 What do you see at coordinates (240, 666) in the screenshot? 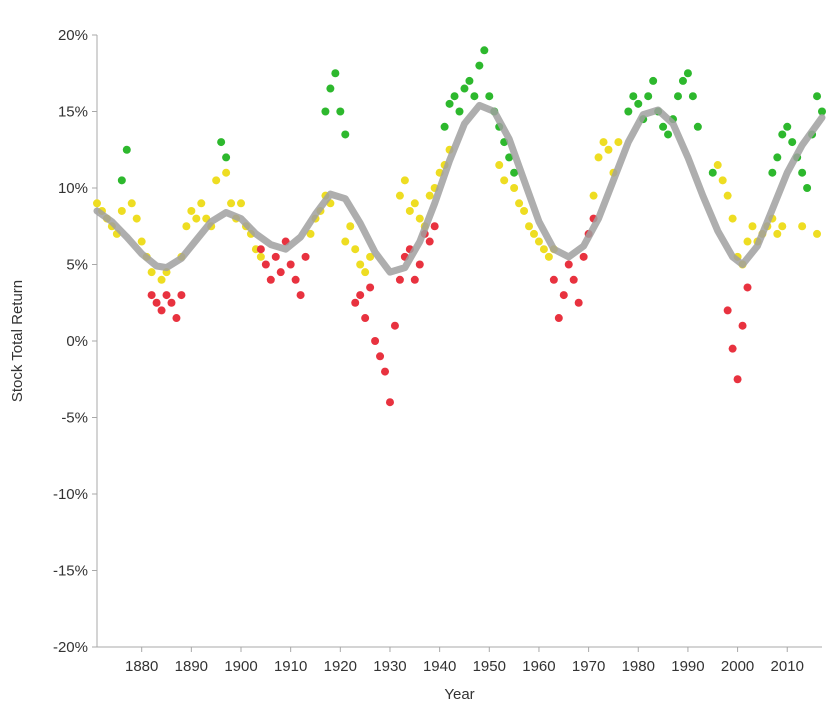
I see `x-tick-label: 1900` at bounding box center [240, 666].